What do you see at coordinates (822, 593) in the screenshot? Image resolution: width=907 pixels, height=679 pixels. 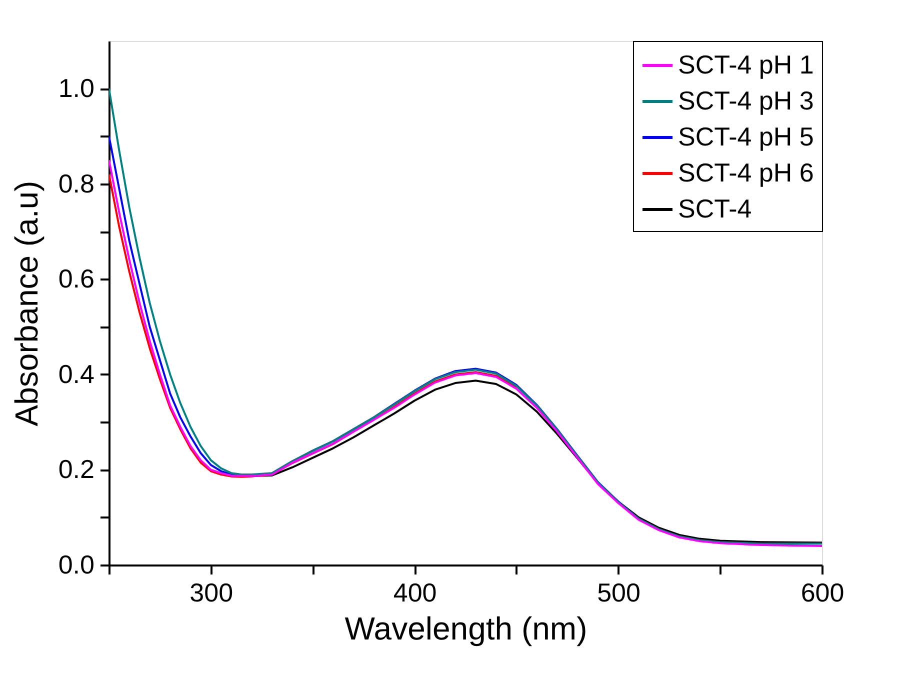 I see `x-tick-label: 600` at bounding box center [822, 593].